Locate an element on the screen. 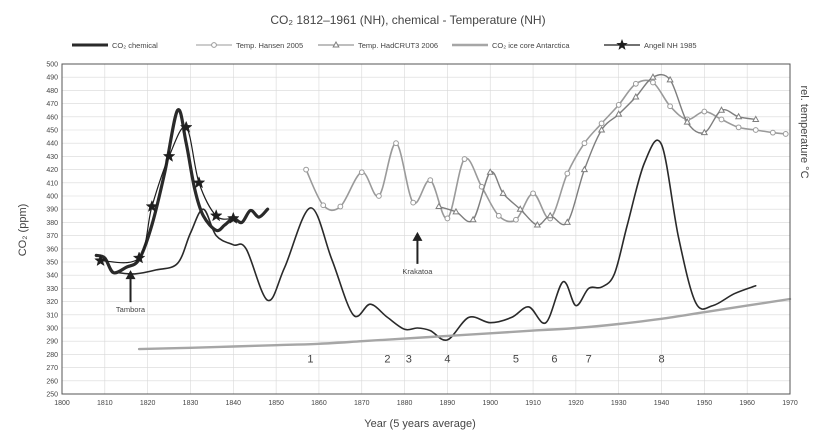  y-tick-label: 450 is located at coordinates (52, 131).